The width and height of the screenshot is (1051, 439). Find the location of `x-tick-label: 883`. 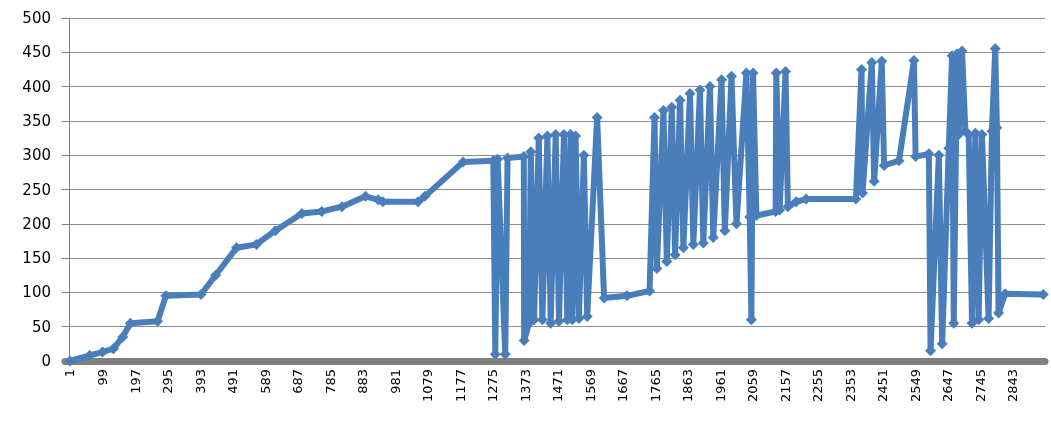

x-tick-label: 883 is located at coordinates (363, 381).